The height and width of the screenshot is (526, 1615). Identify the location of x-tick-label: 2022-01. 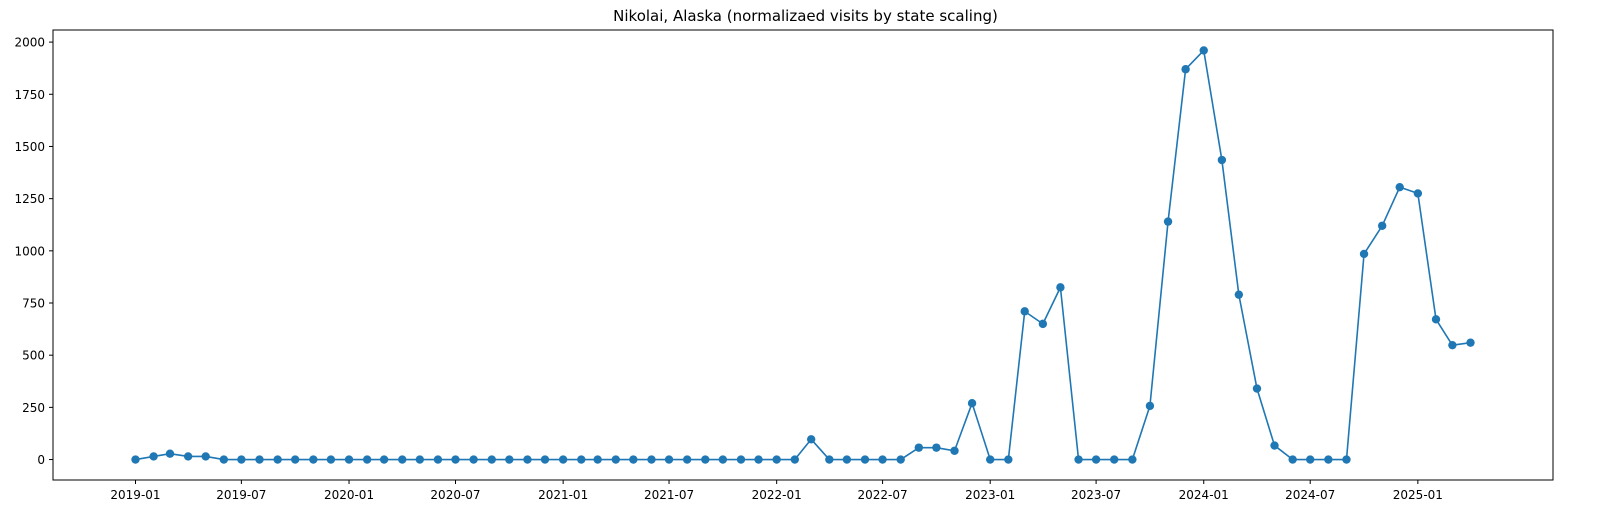
(777, 495).